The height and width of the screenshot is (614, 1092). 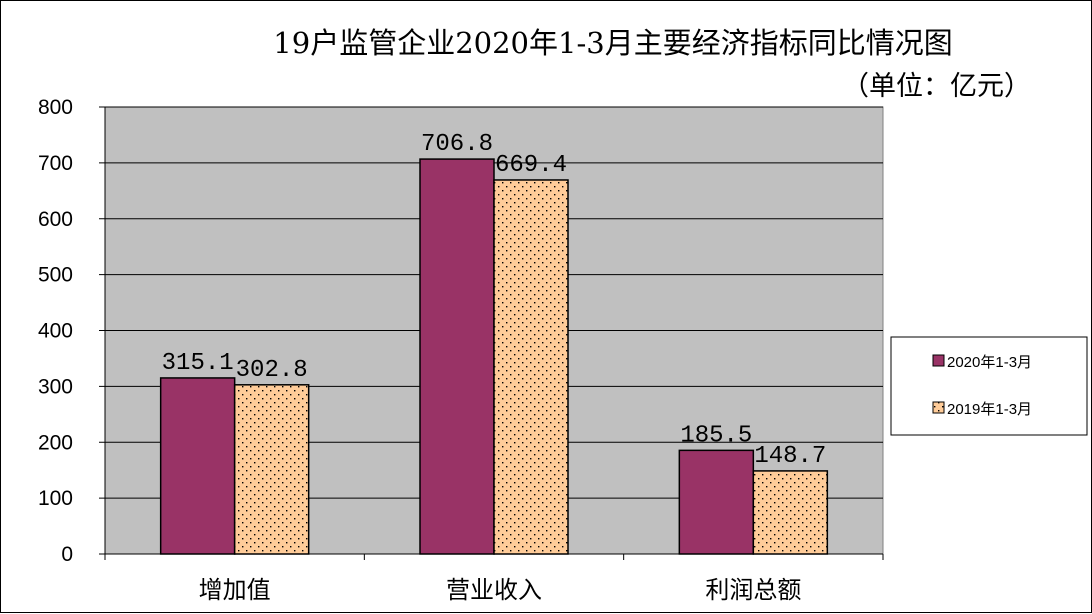 I want to click on data-label: 669.4, so click(x=531, y=165).